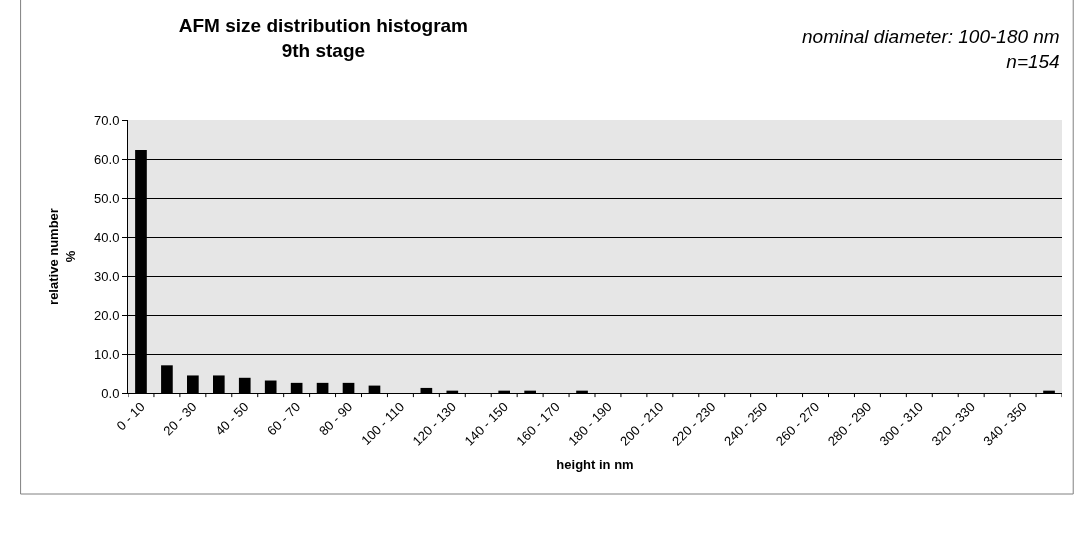 The width and height of the screenshot is (1078, 536). I want to click on x-tick-label: 120 - 130, so click(434, 424).